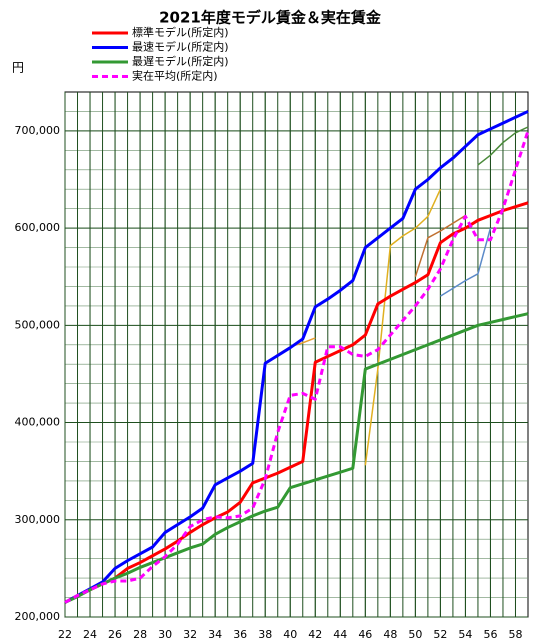 The height and width of the screenshot is (643, 539). I want to click on legend-label: 最速モデル(所定内), so click(180, 47).